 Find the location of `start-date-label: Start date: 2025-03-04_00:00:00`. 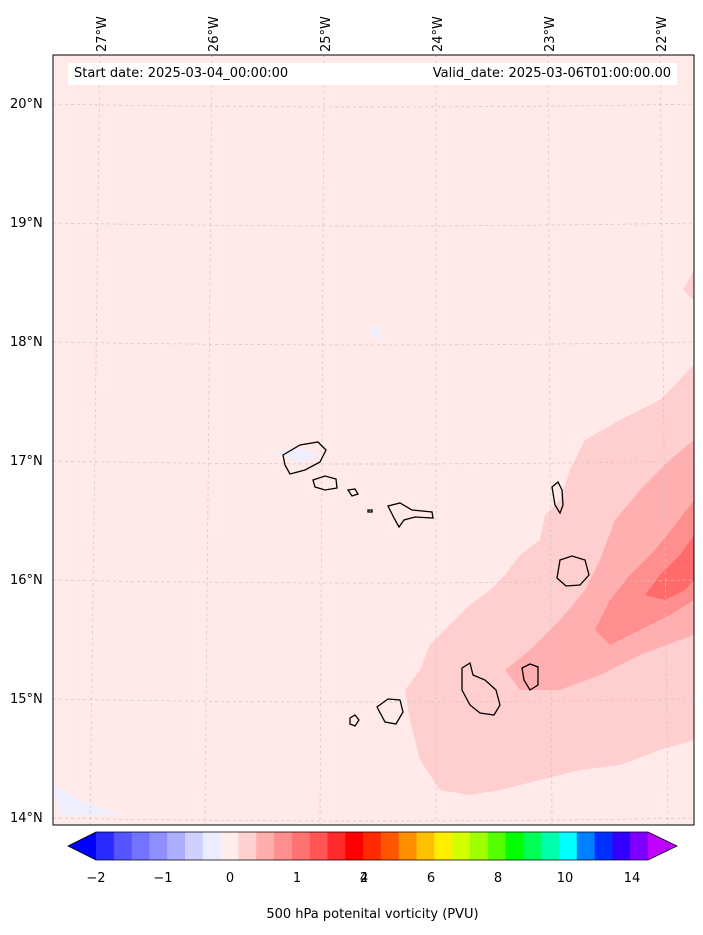

start-date-label: Start date: 2025-03-04_00:00:00 is located at coordinates (181, 73).